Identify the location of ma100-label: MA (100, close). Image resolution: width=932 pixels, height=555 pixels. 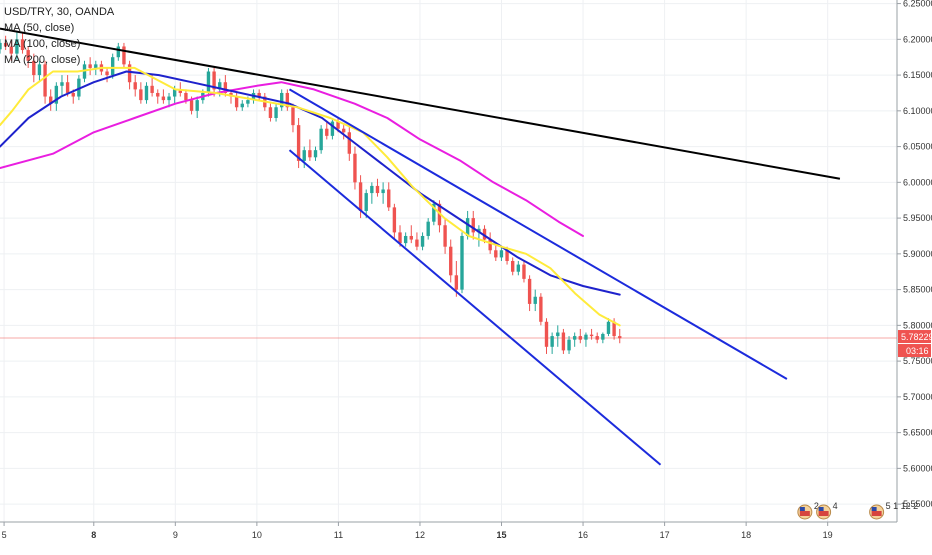
(42, 44).